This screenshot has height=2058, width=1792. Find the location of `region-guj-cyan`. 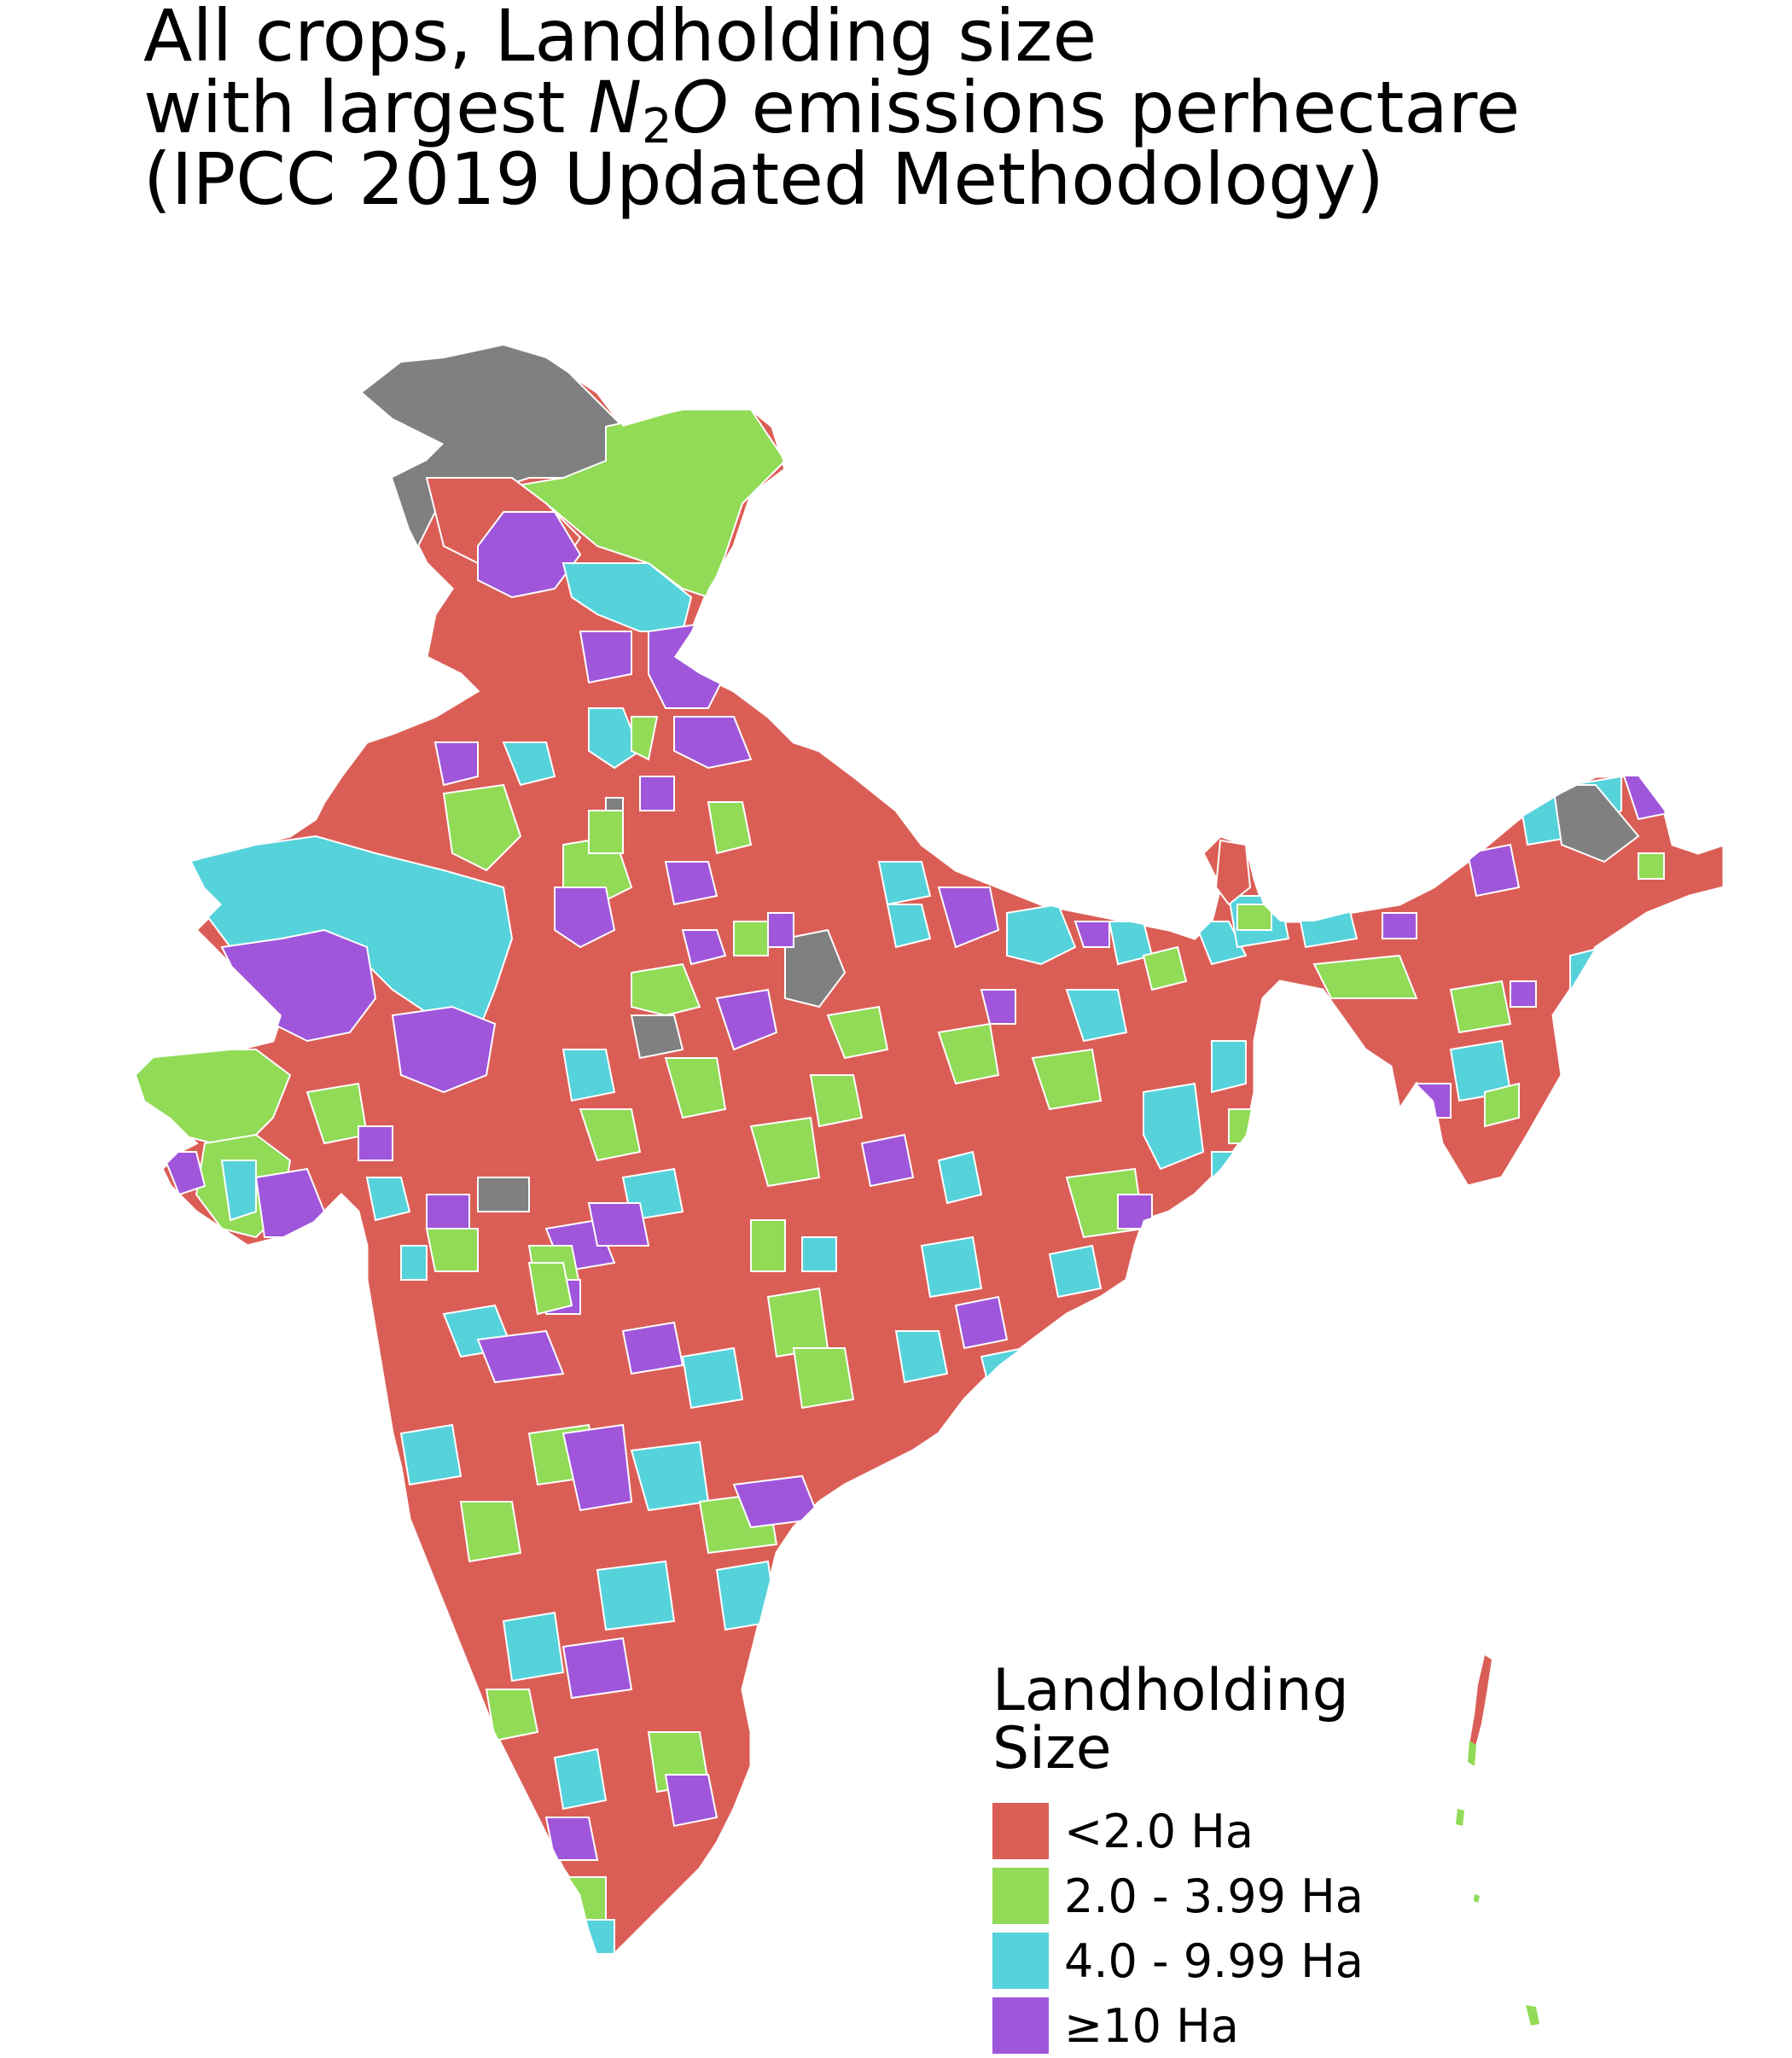

region-guj-cyan is located at coordinates (388, 1199).